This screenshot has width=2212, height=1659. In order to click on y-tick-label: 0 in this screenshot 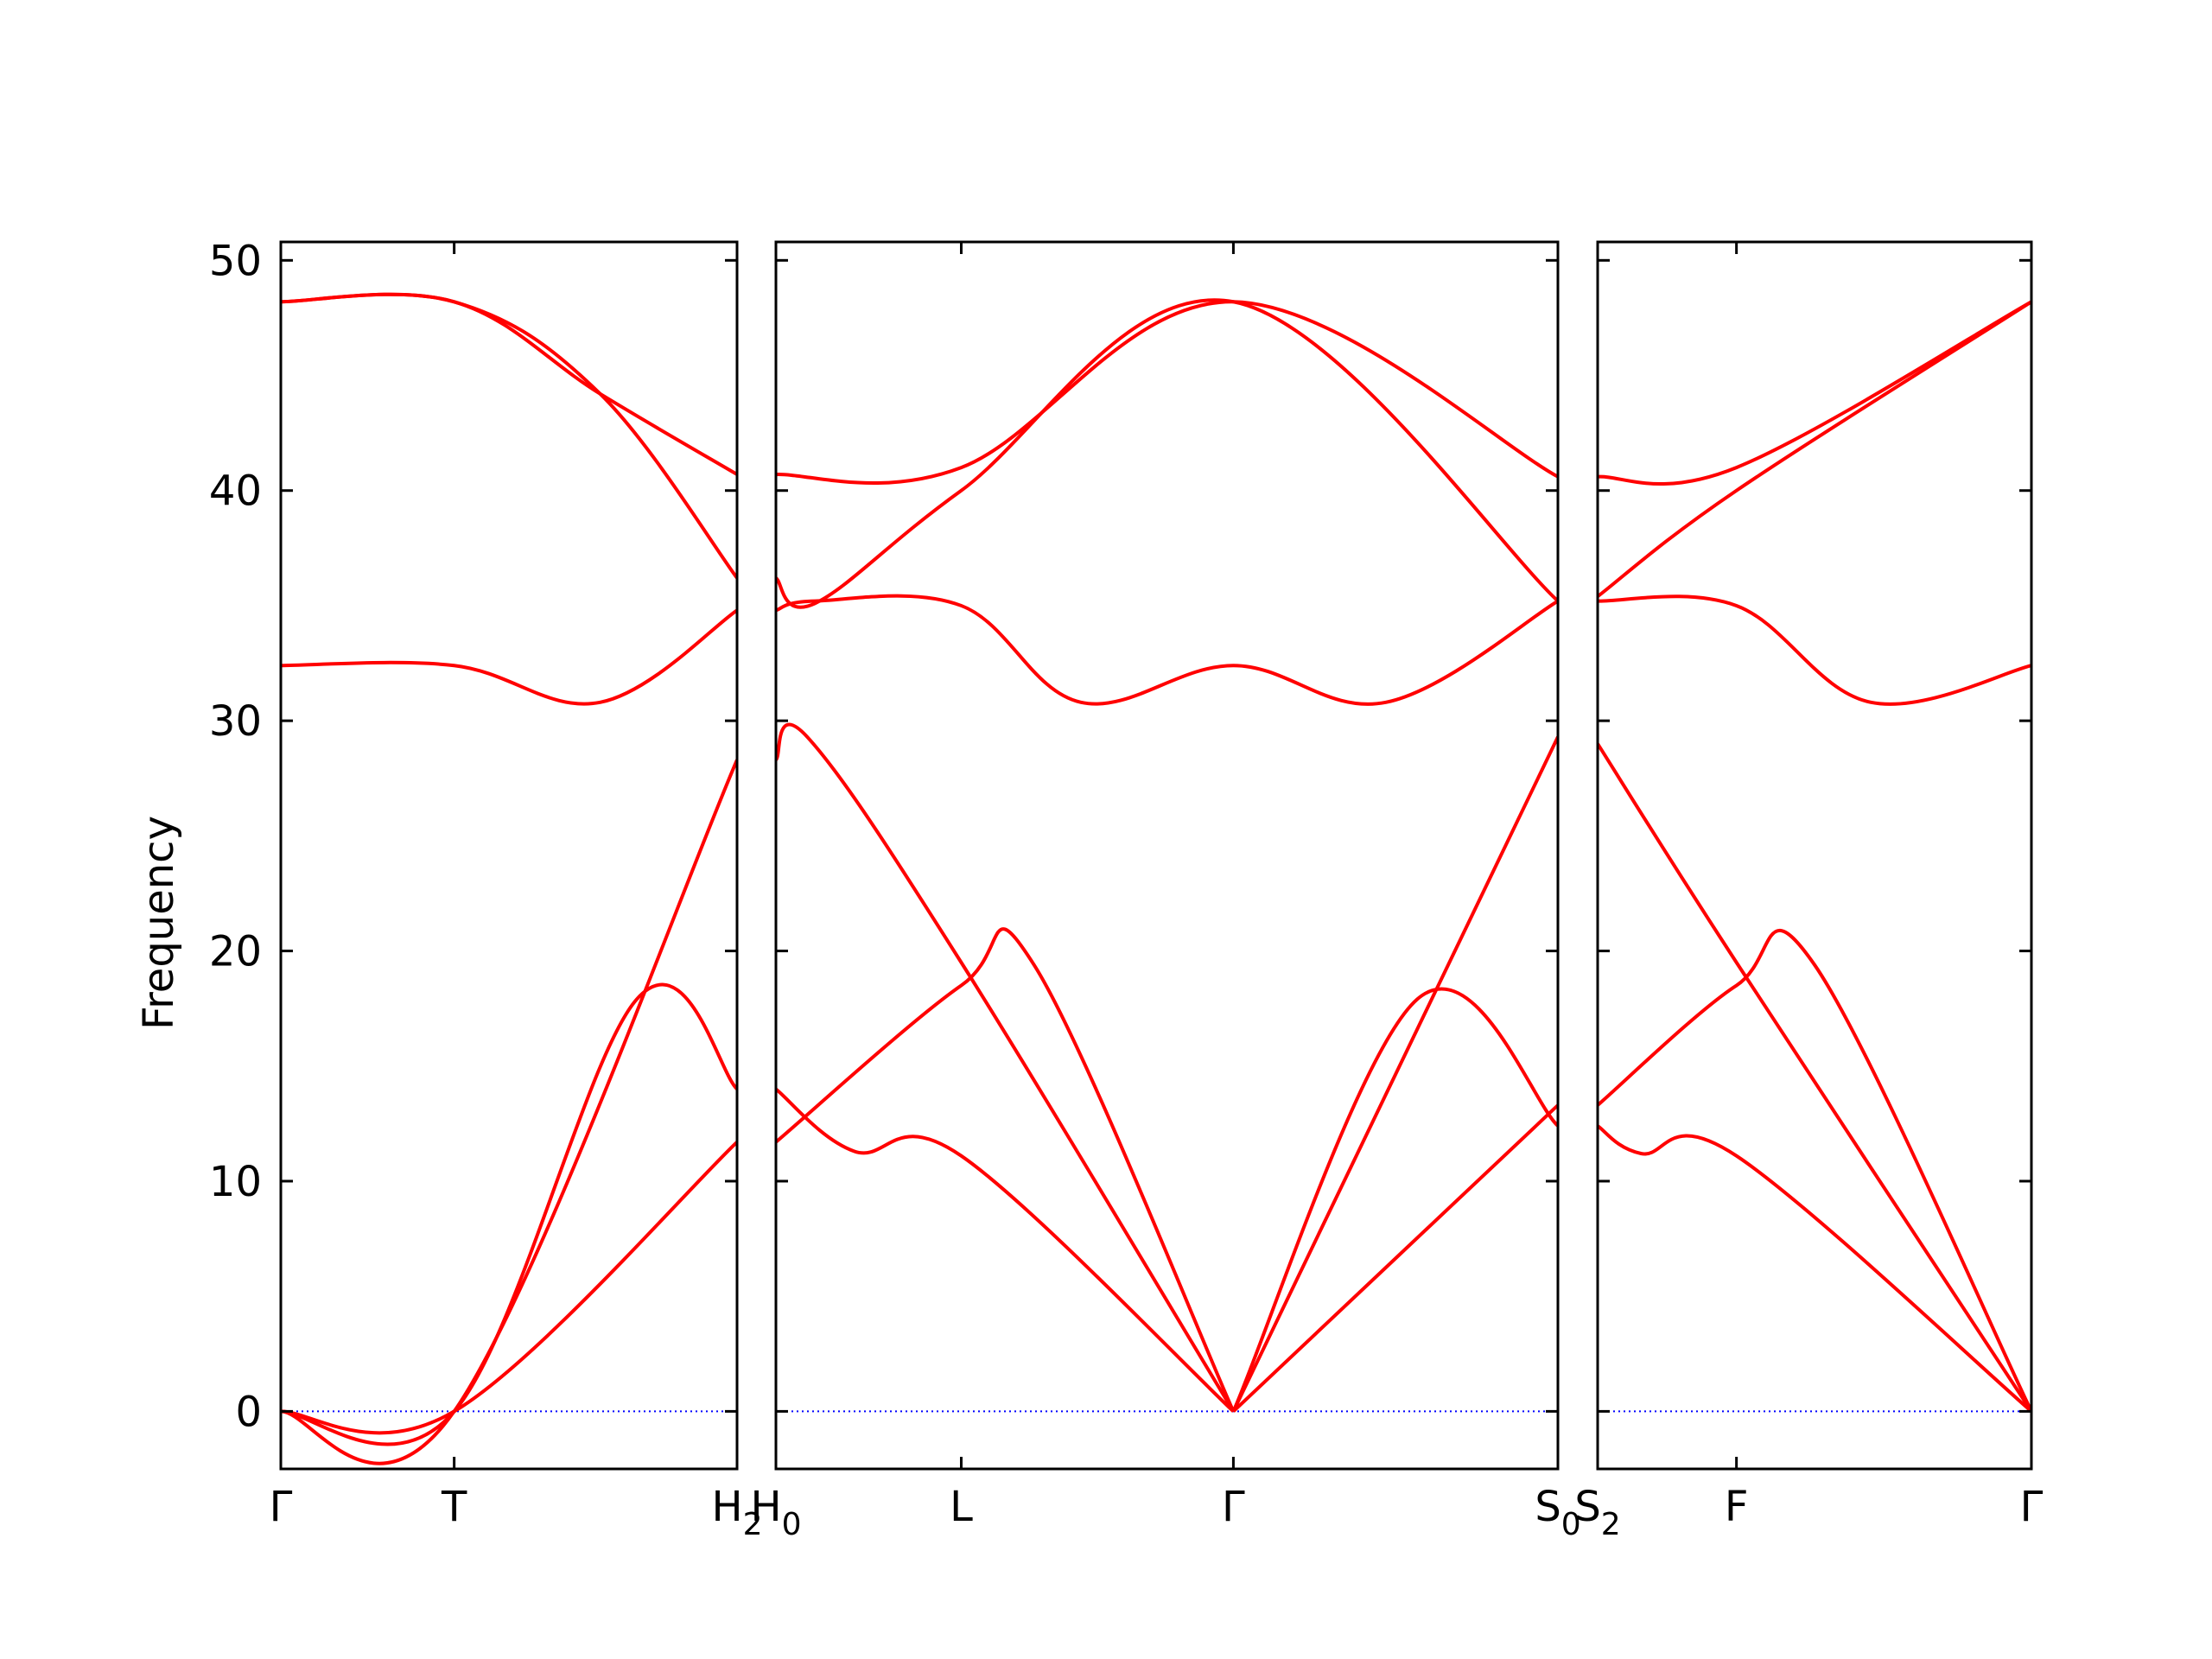, I will do `click(248, 1412)`.